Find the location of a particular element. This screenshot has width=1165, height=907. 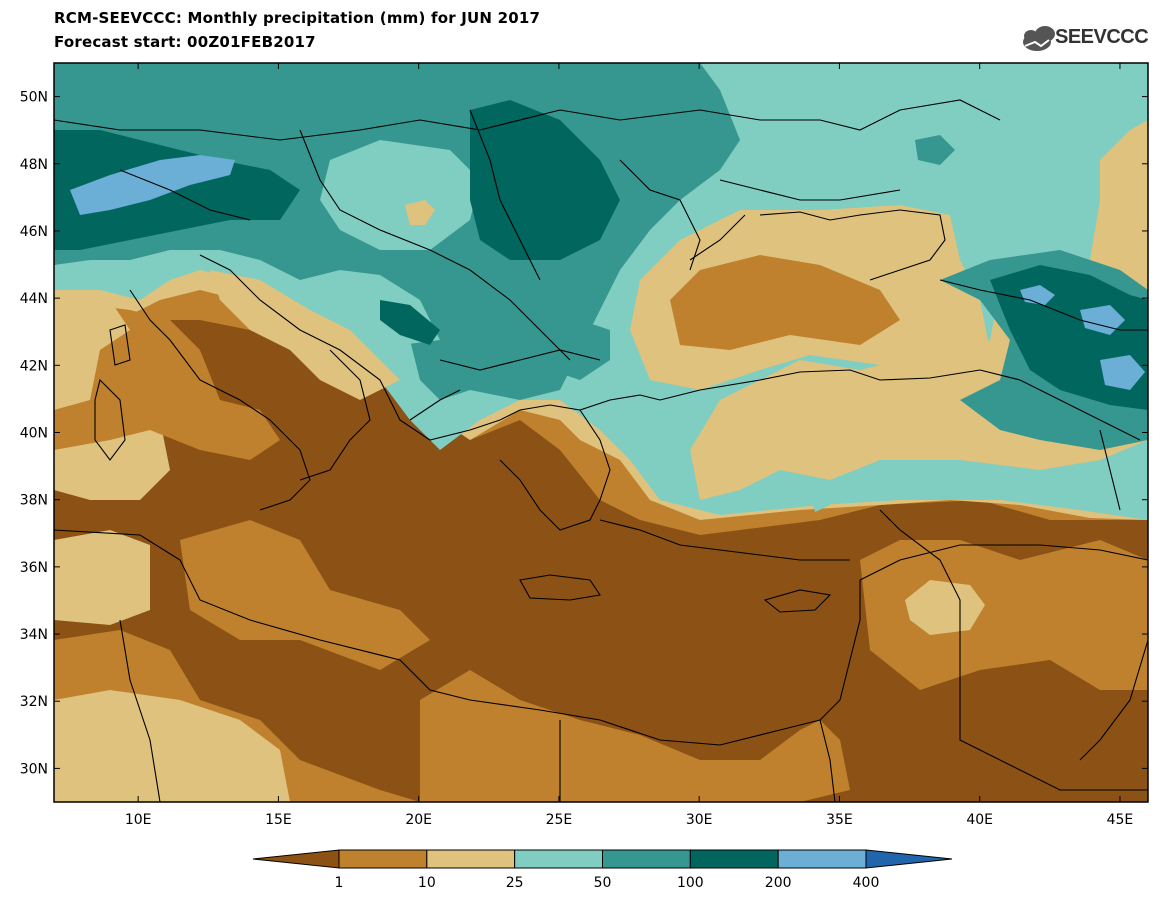

lat-tick-label: 46N is located at coordinates (34, 232).